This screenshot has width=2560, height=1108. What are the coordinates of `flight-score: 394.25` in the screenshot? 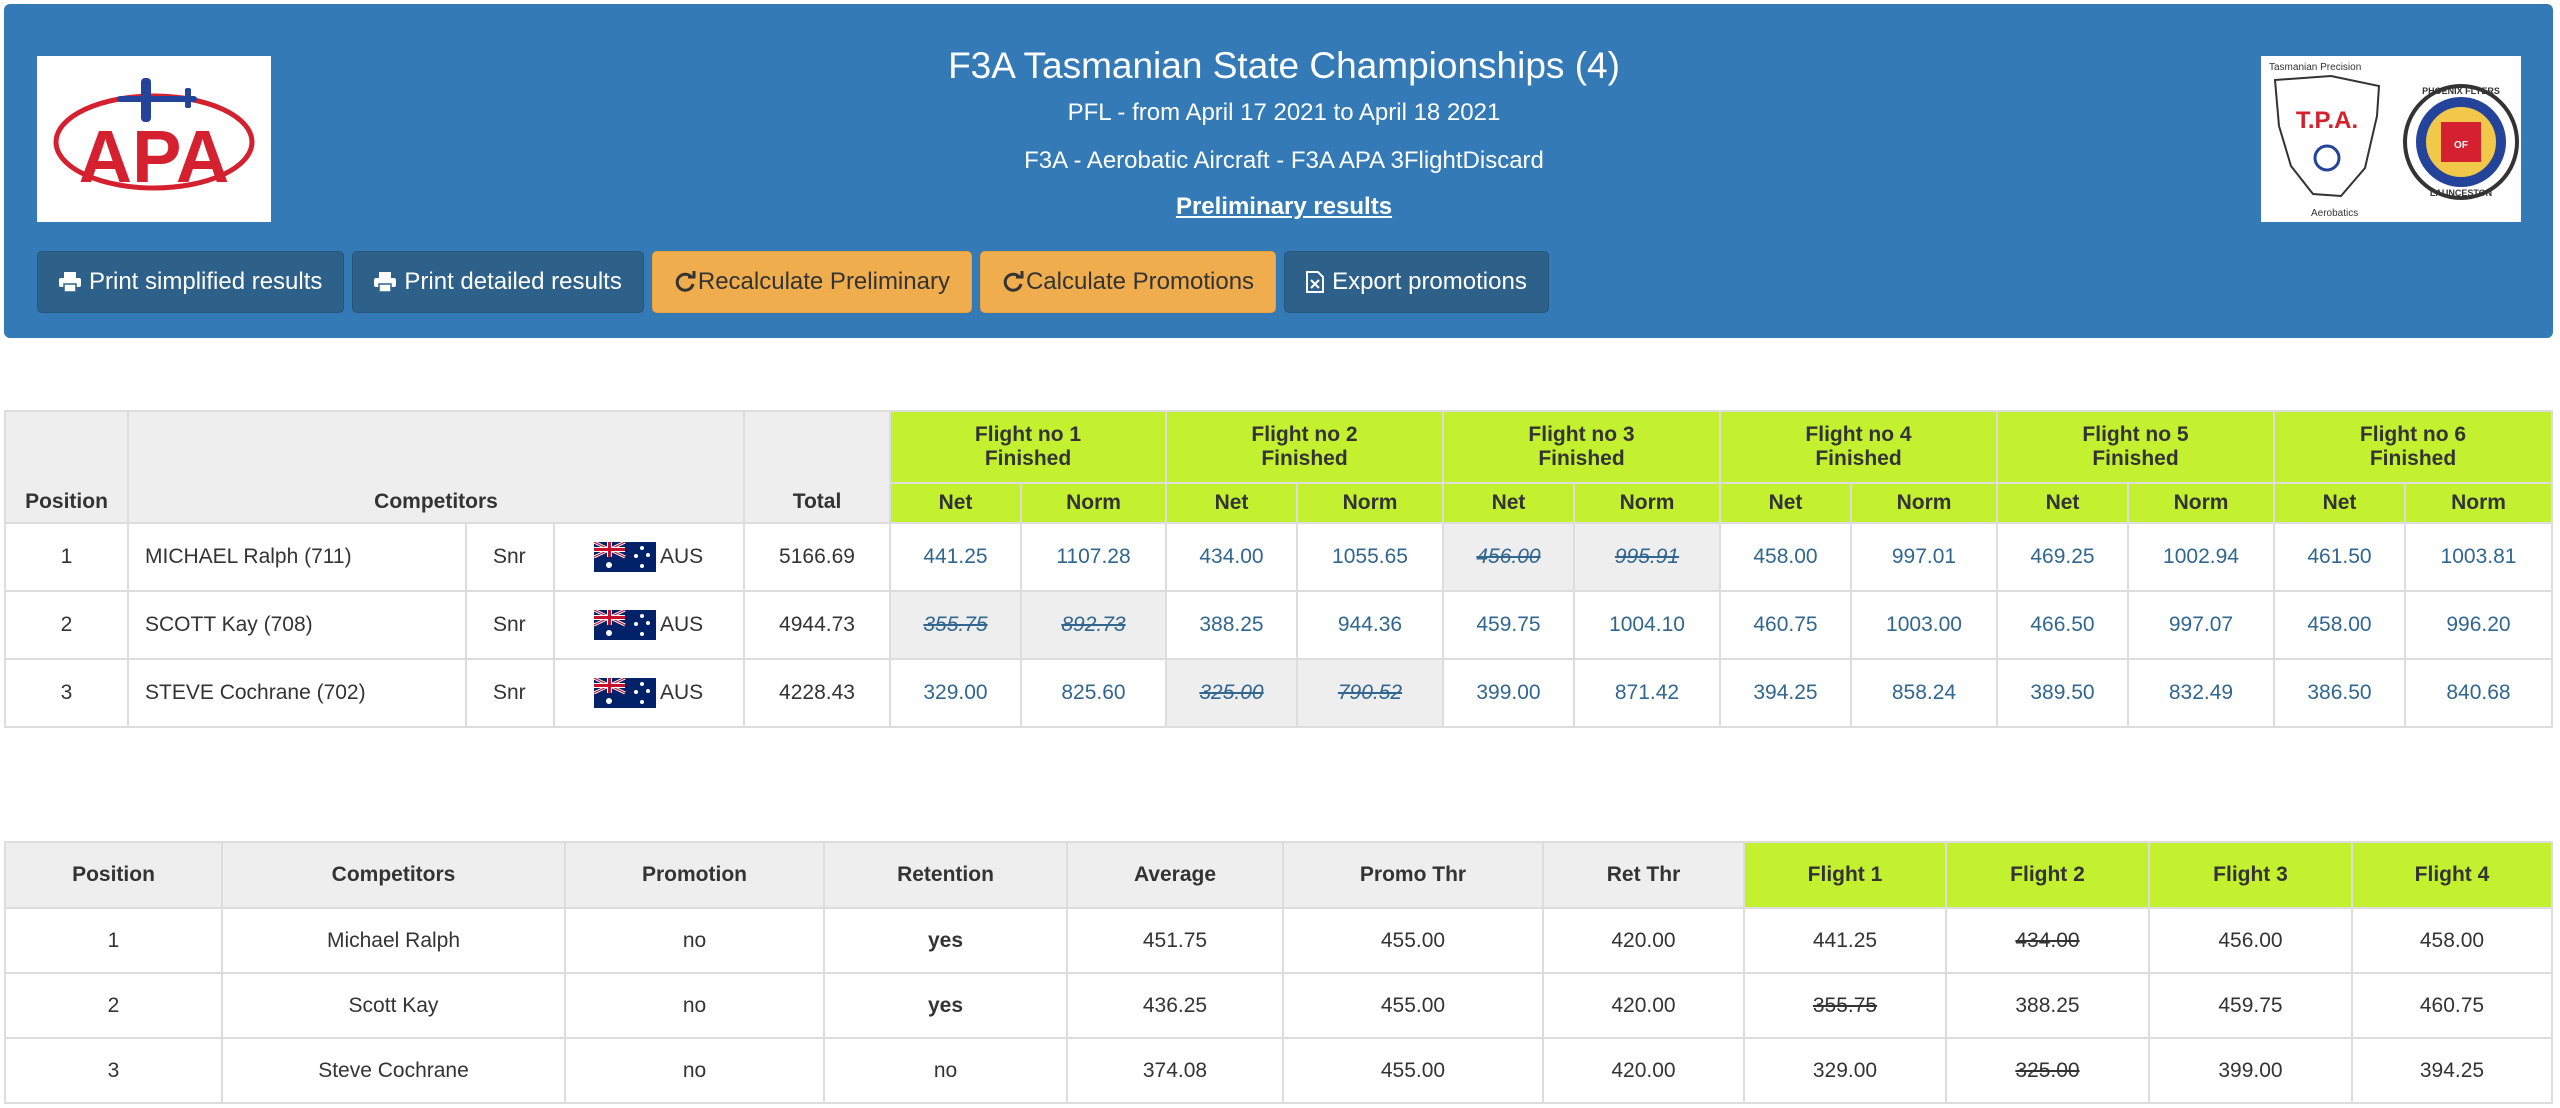 It's located at (2452, 1070).